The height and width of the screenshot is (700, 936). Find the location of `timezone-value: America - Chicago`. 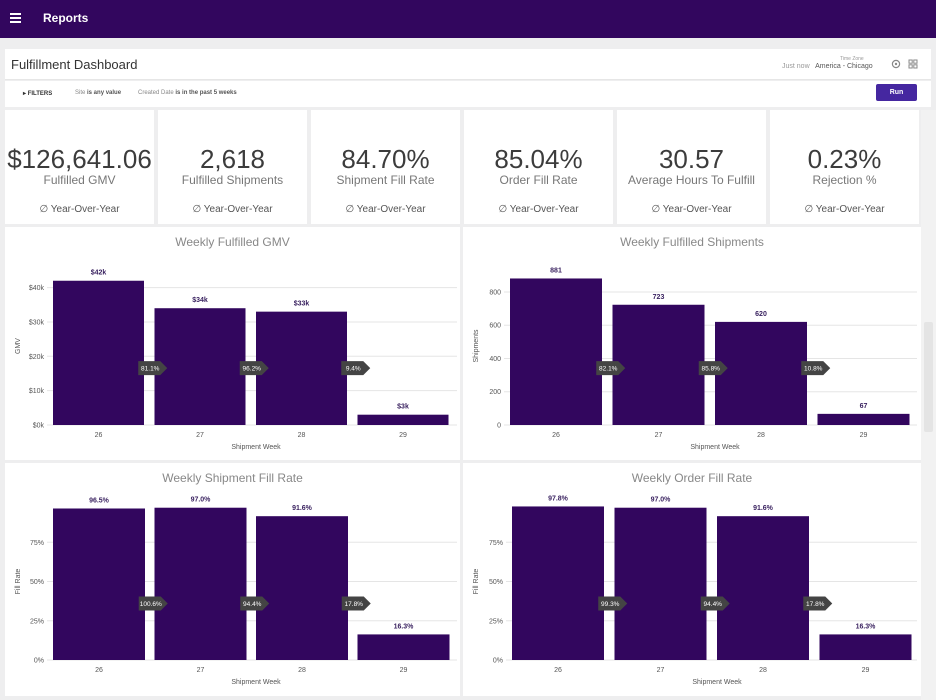

timezone-value: America - Chicago is located at coordinates (844, 66).